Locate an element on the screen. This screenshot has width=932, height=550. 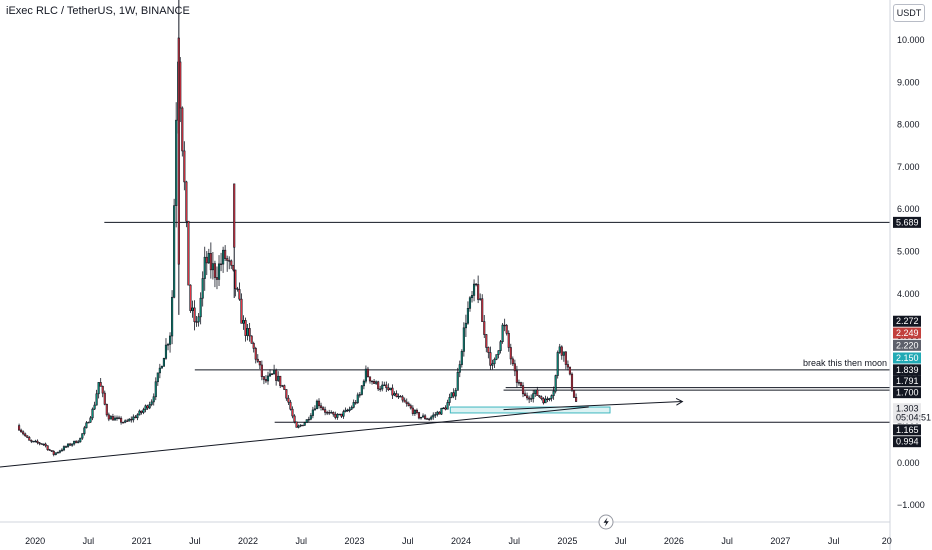
price-axis-label: 6.000 is located at coordinates (908, 209).